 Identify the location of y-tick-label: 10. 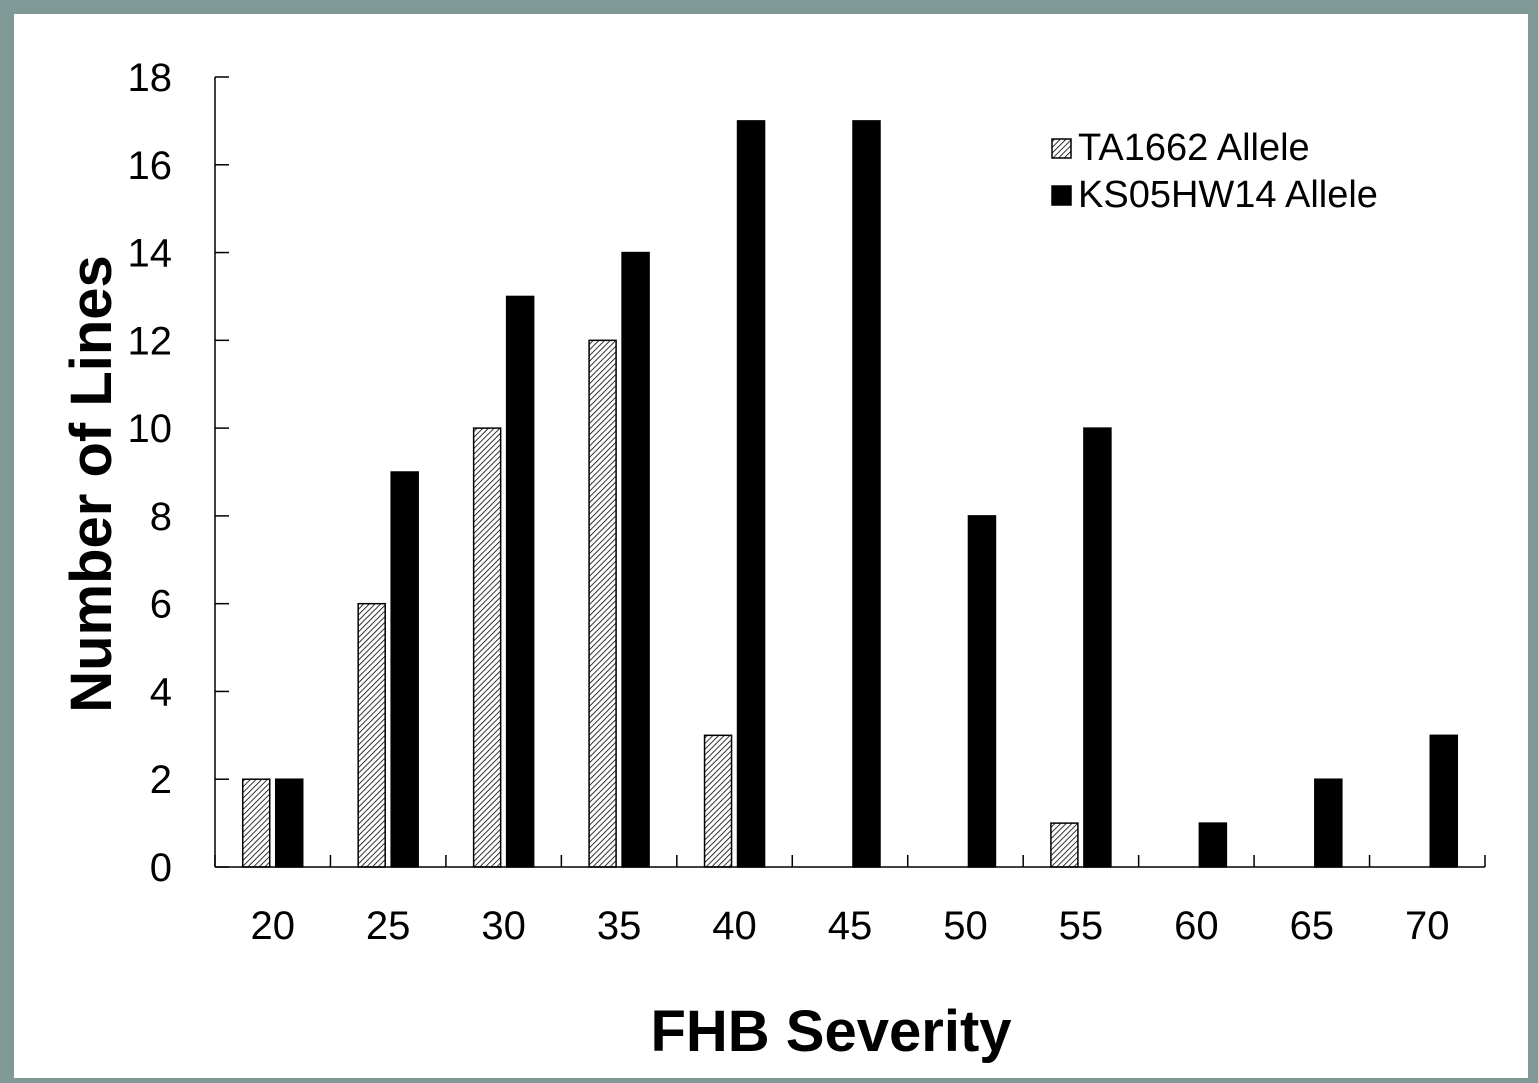
(150, 429).